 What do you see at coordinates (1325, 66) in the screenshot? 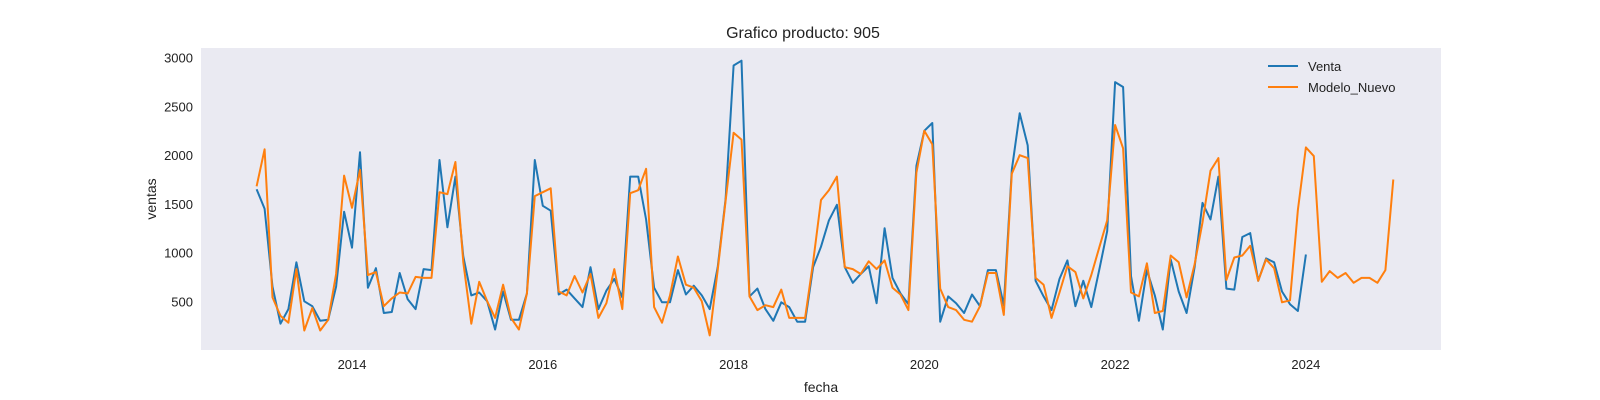
I see `legend-label: Venta` at bounding box center [1325, 66].